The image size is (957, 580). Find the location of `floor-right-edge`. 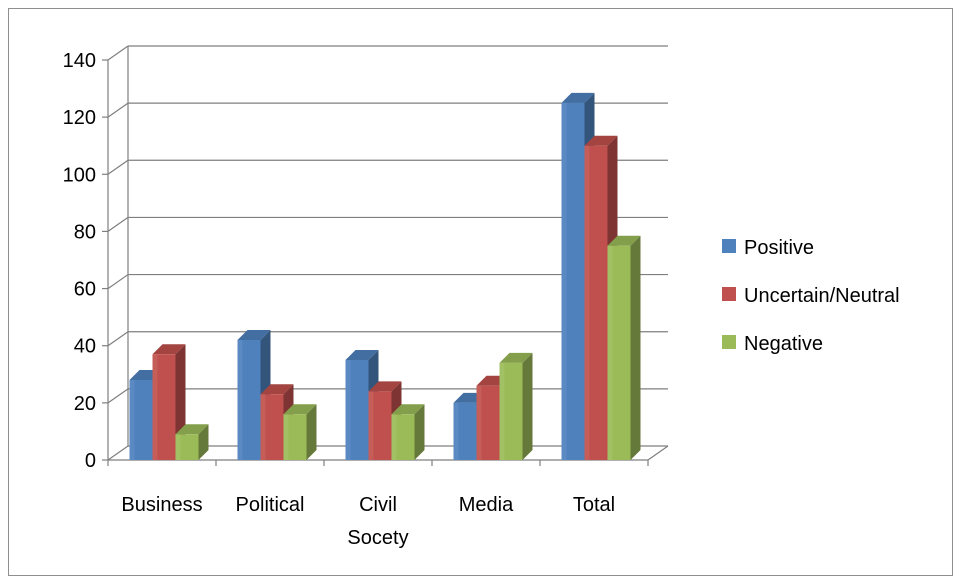

floor-right-edge is located at coordinates (658, 453).